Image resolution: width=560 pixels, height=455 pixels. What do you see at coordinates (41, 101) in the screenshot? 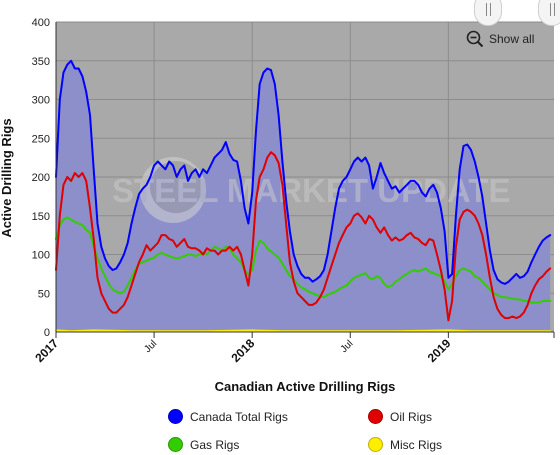
I see `y-tick-label: 300` at bounding box center [41, 101].